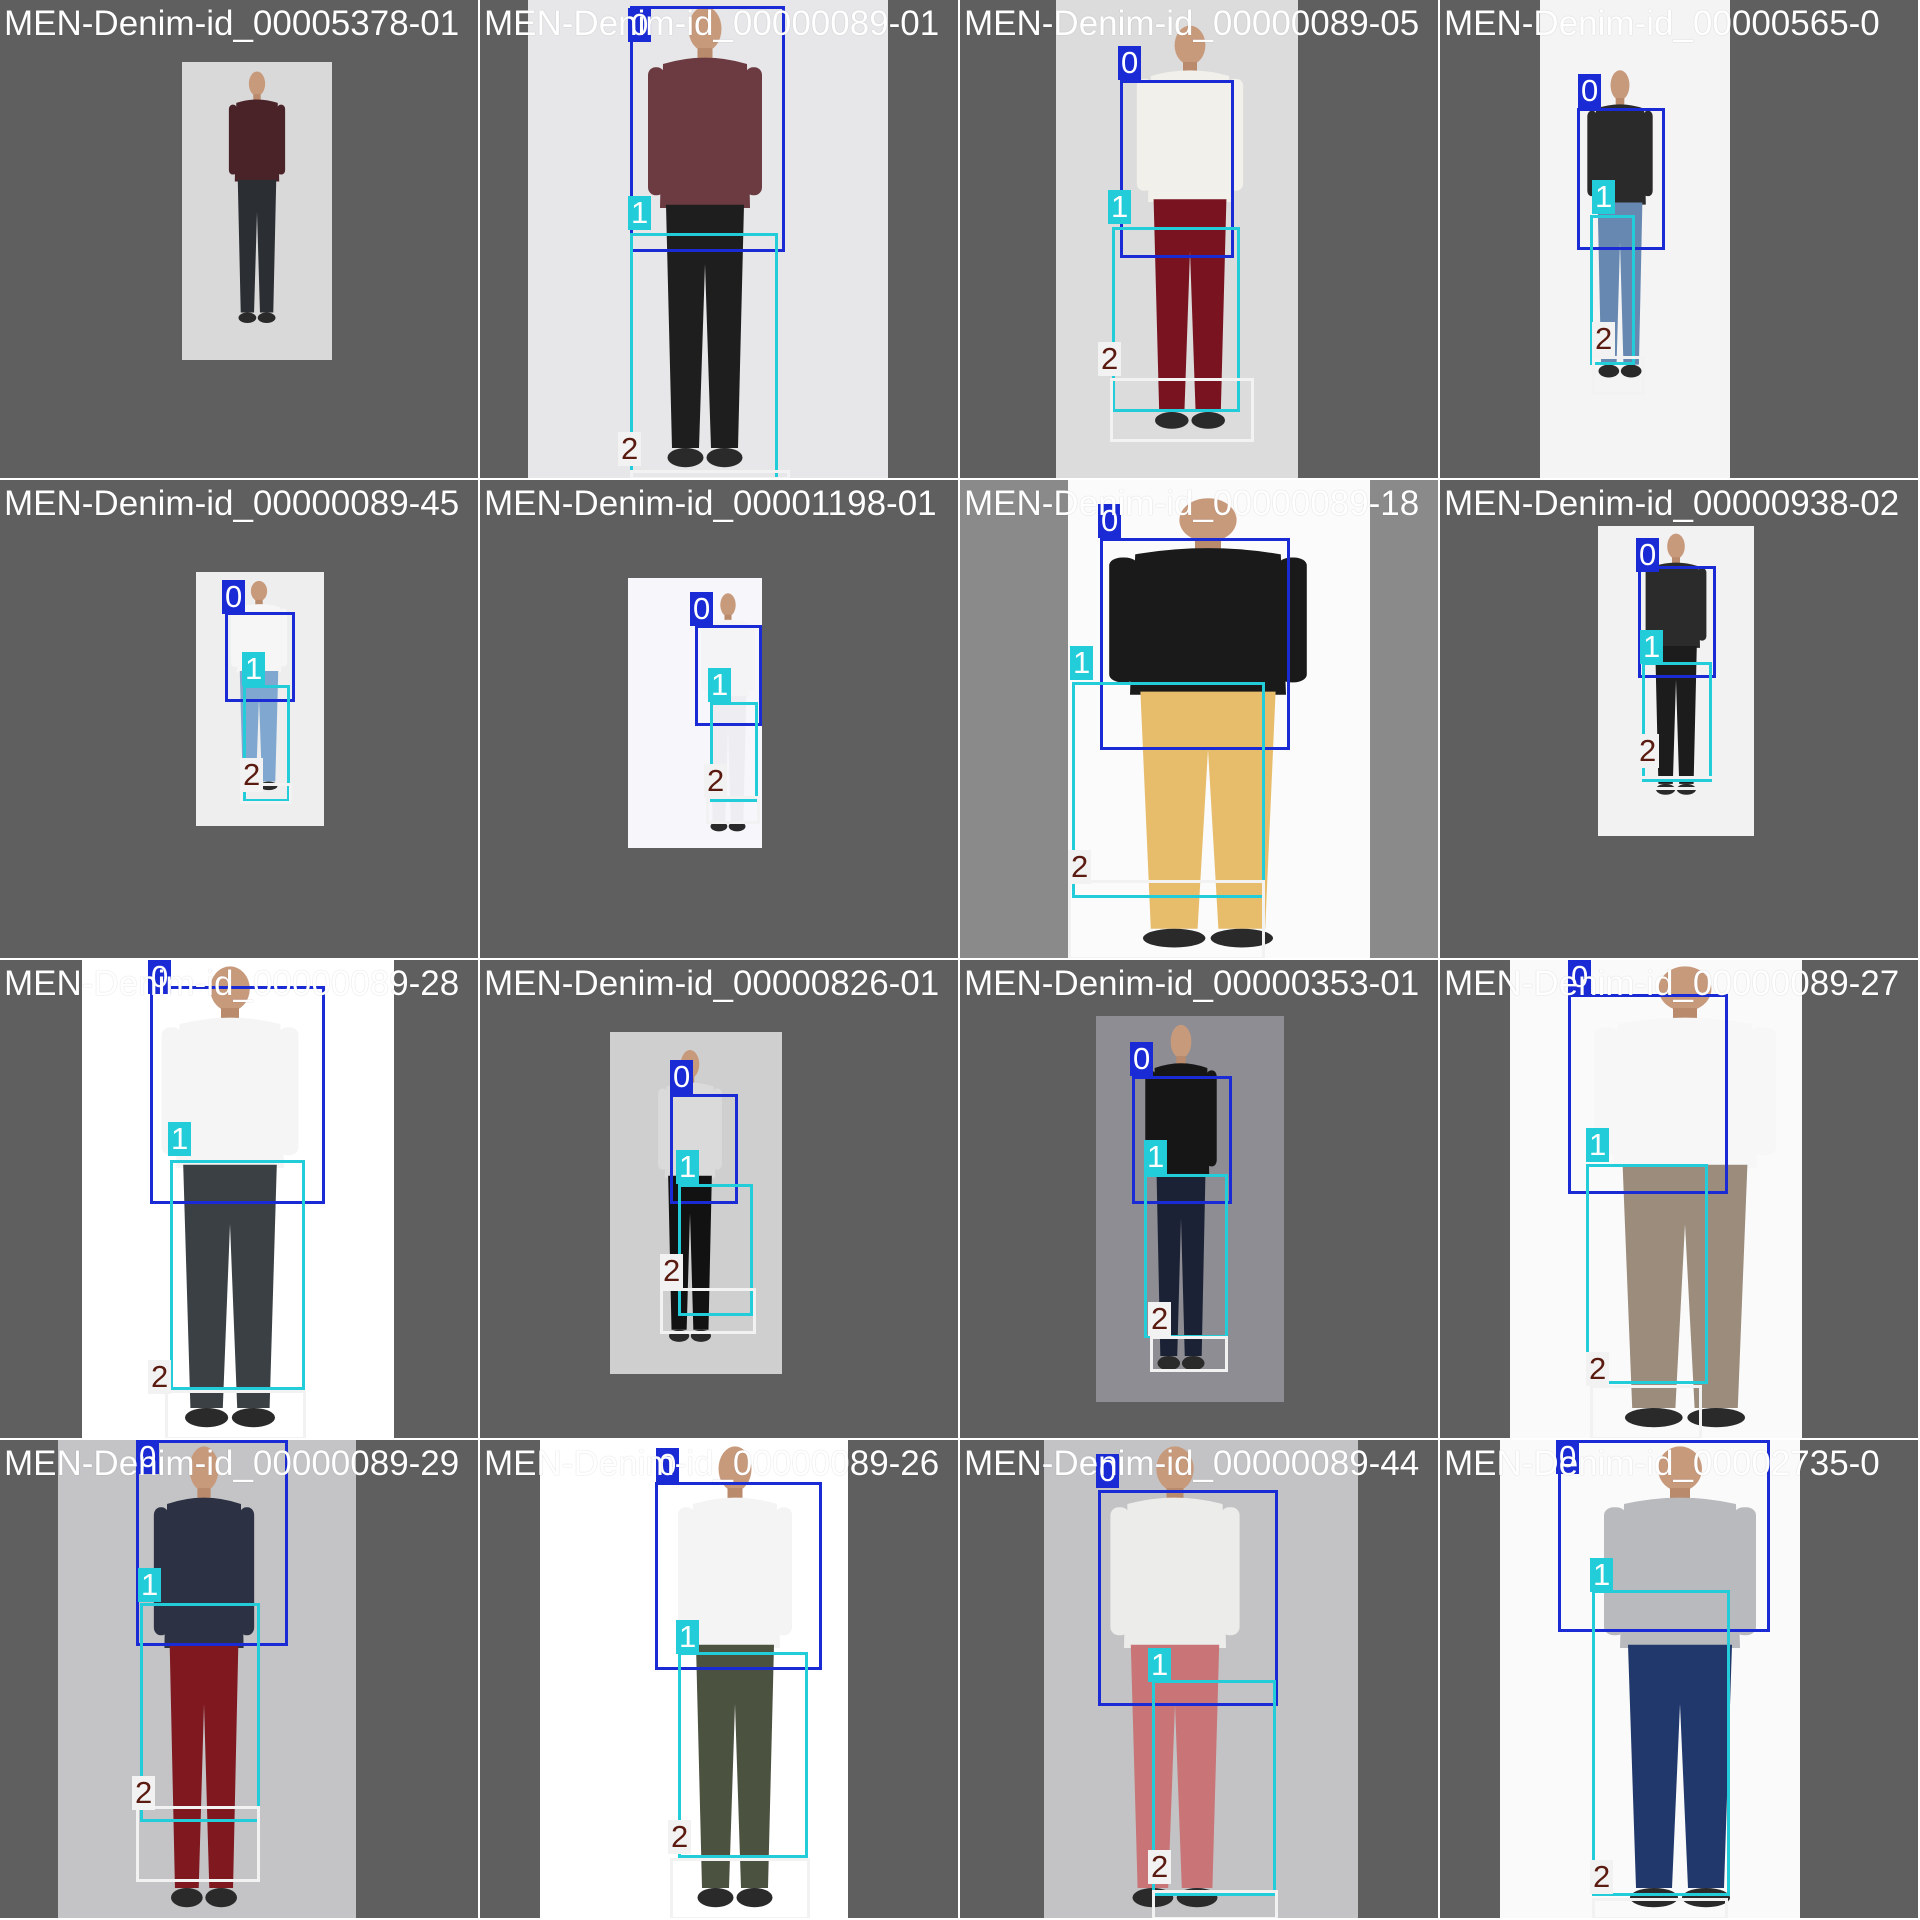  I want to click on image-tile: 0 1 2 MEN-Denim-id_00001198-01, so click(719, 719).